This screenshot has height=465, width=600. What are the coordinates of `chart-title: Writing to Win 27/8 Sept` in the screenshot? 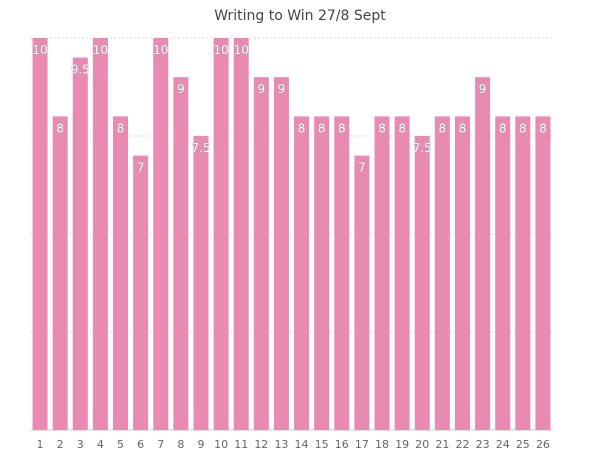 It's located at (300, 16).